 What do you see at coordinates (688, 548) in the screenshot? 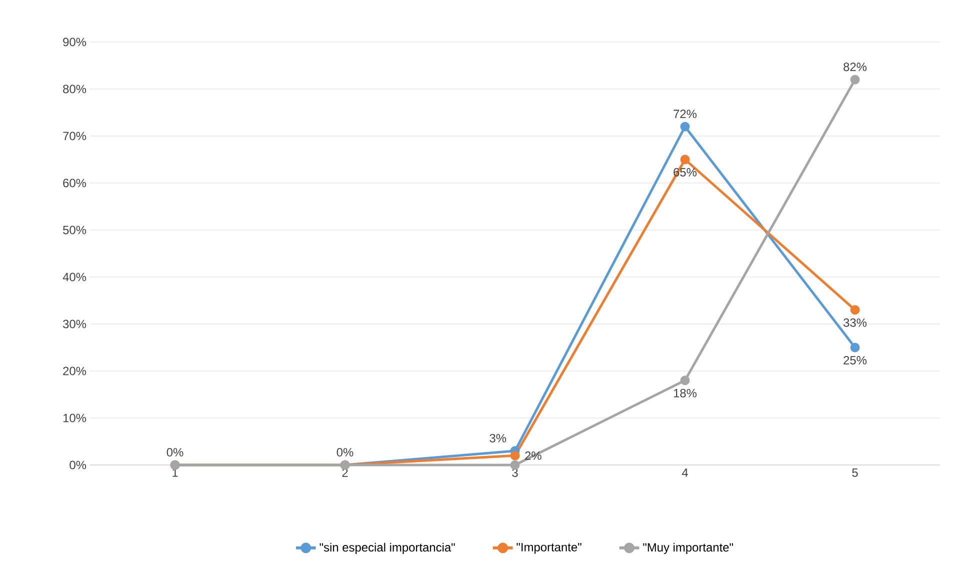
I see `legend-label: "Muy importante"` at bounding box center [688, 548].